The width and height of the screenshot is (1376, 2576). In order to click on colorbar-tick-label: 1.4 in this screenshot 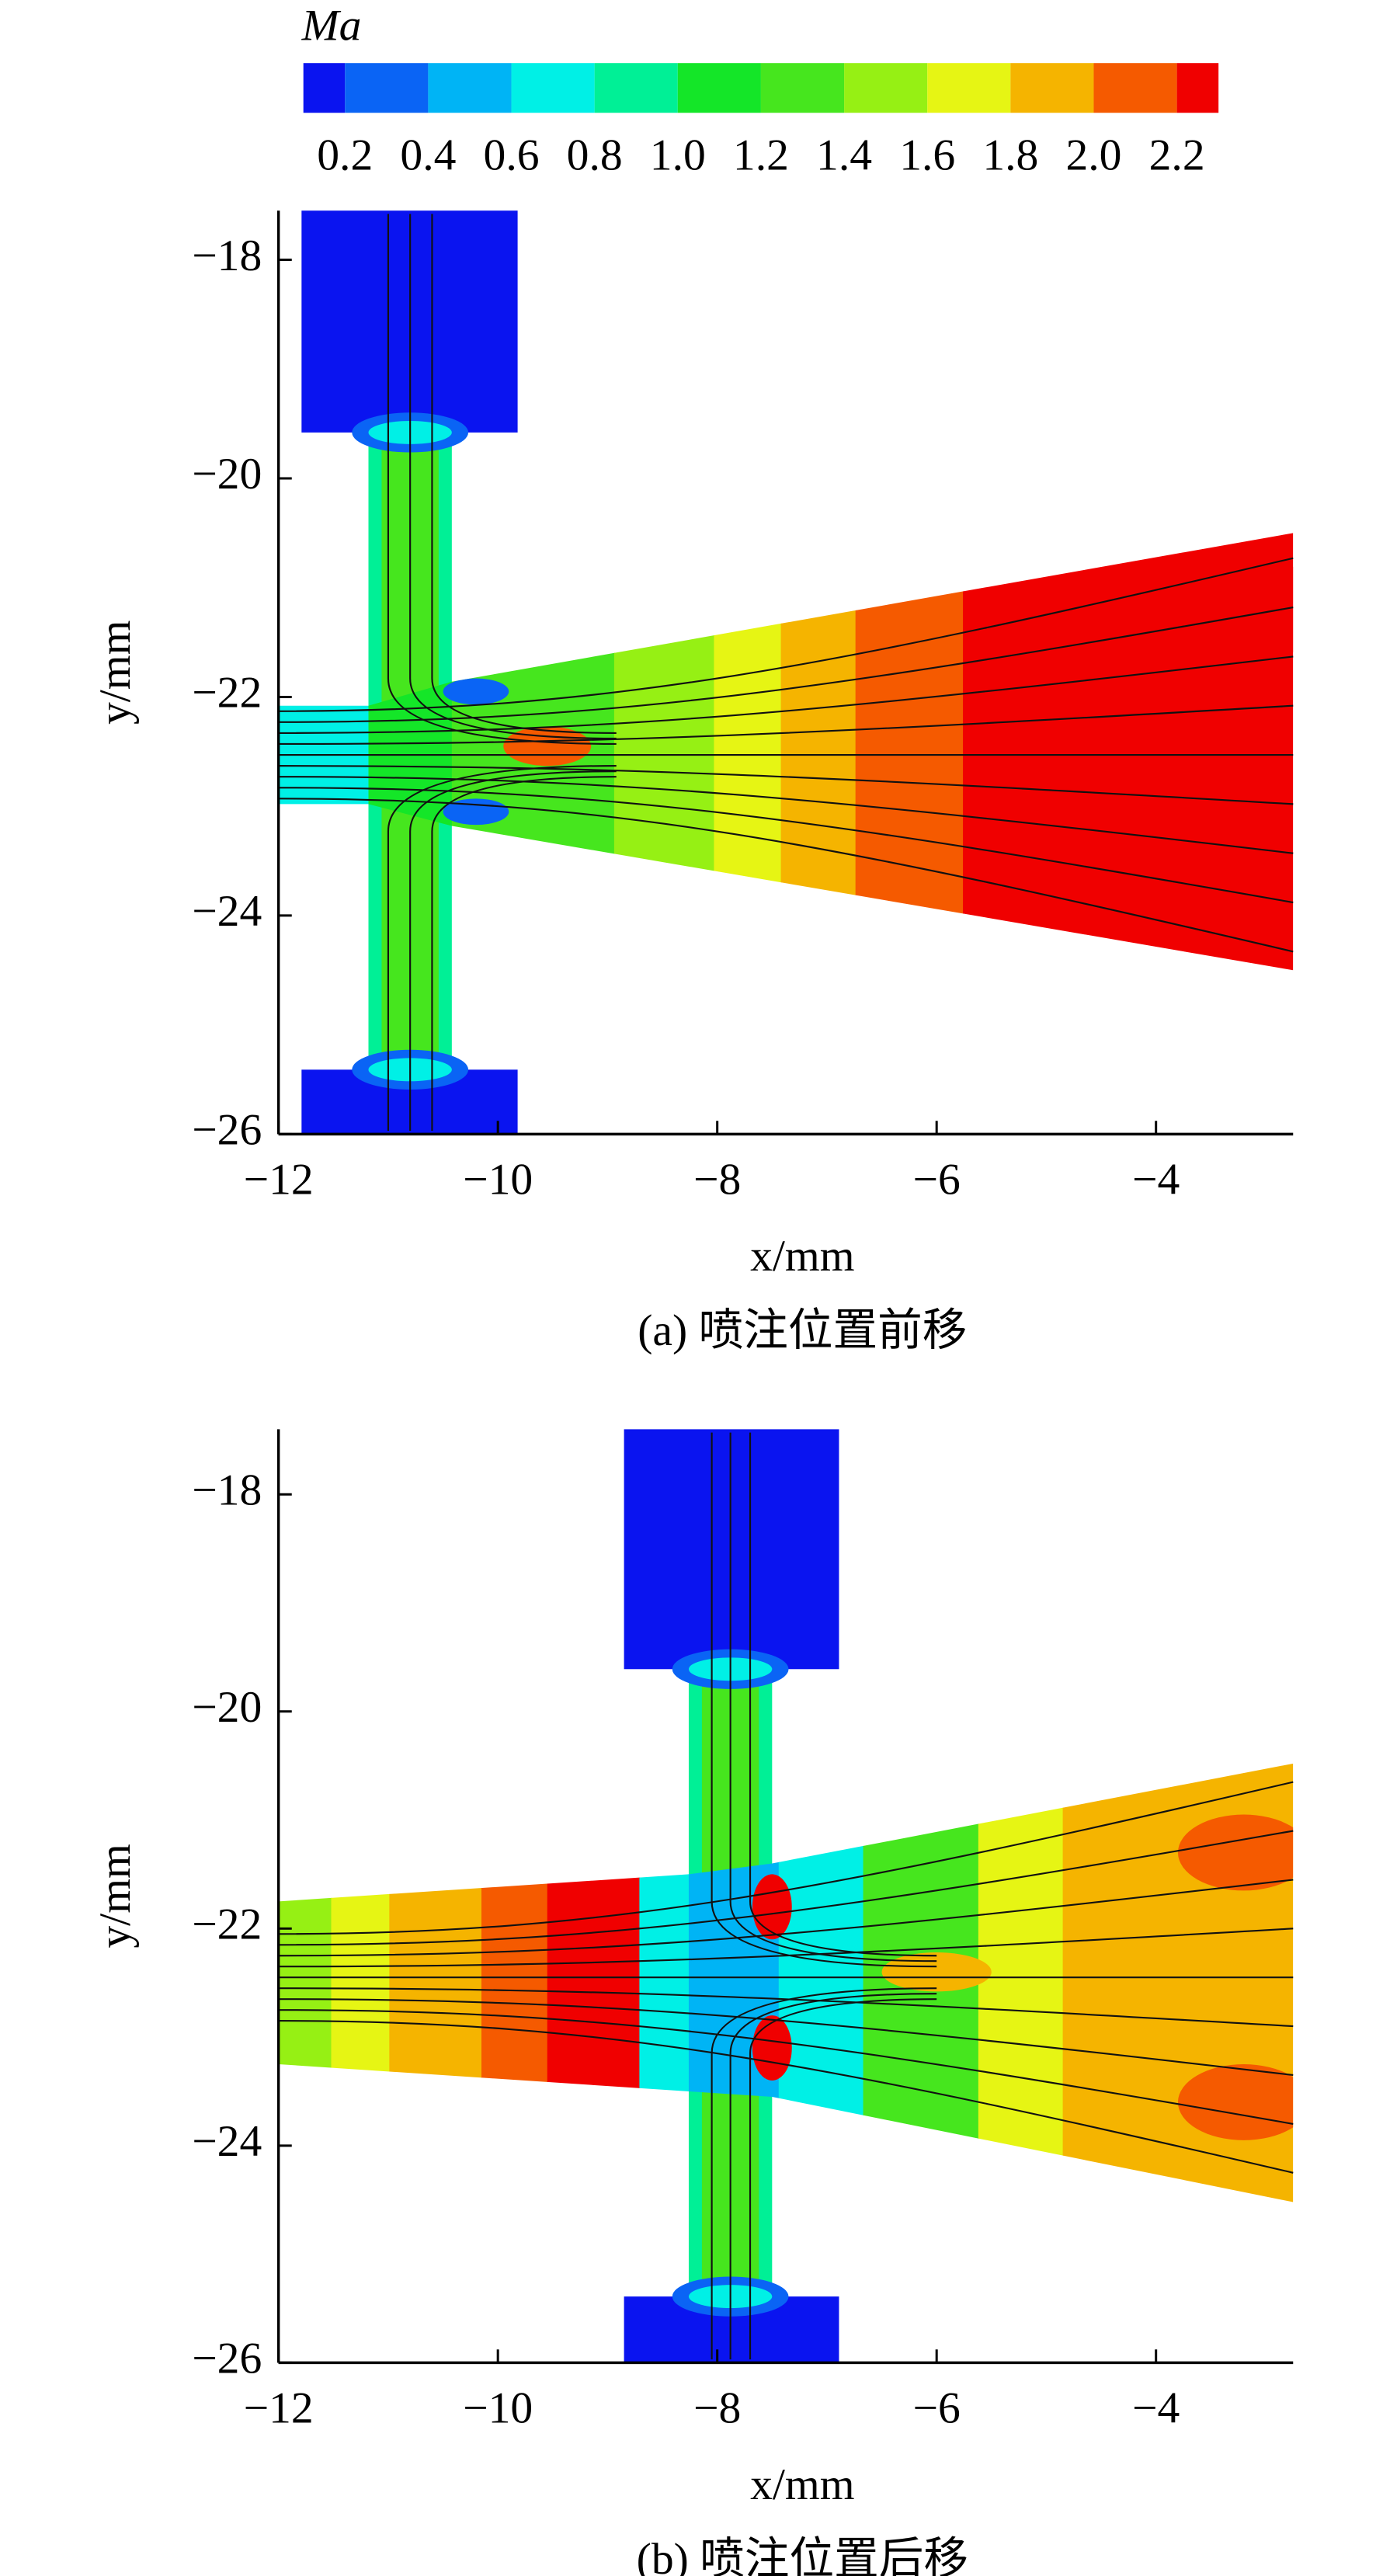, I will do `click(844, 154)`.